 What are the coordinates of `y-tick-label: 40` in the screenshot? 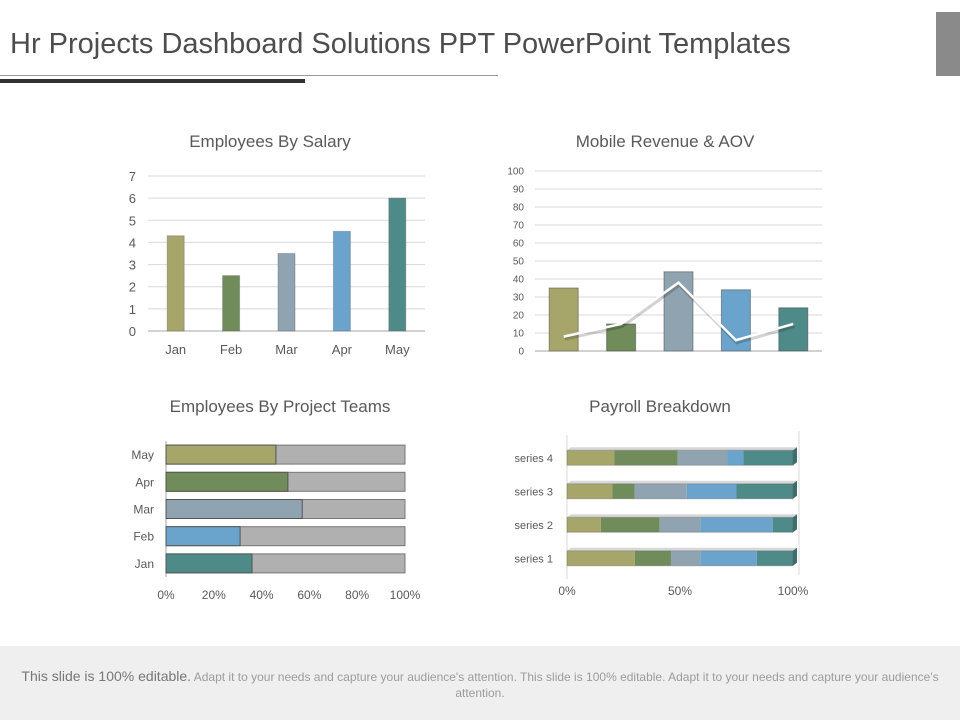 It's located at (519, 280).